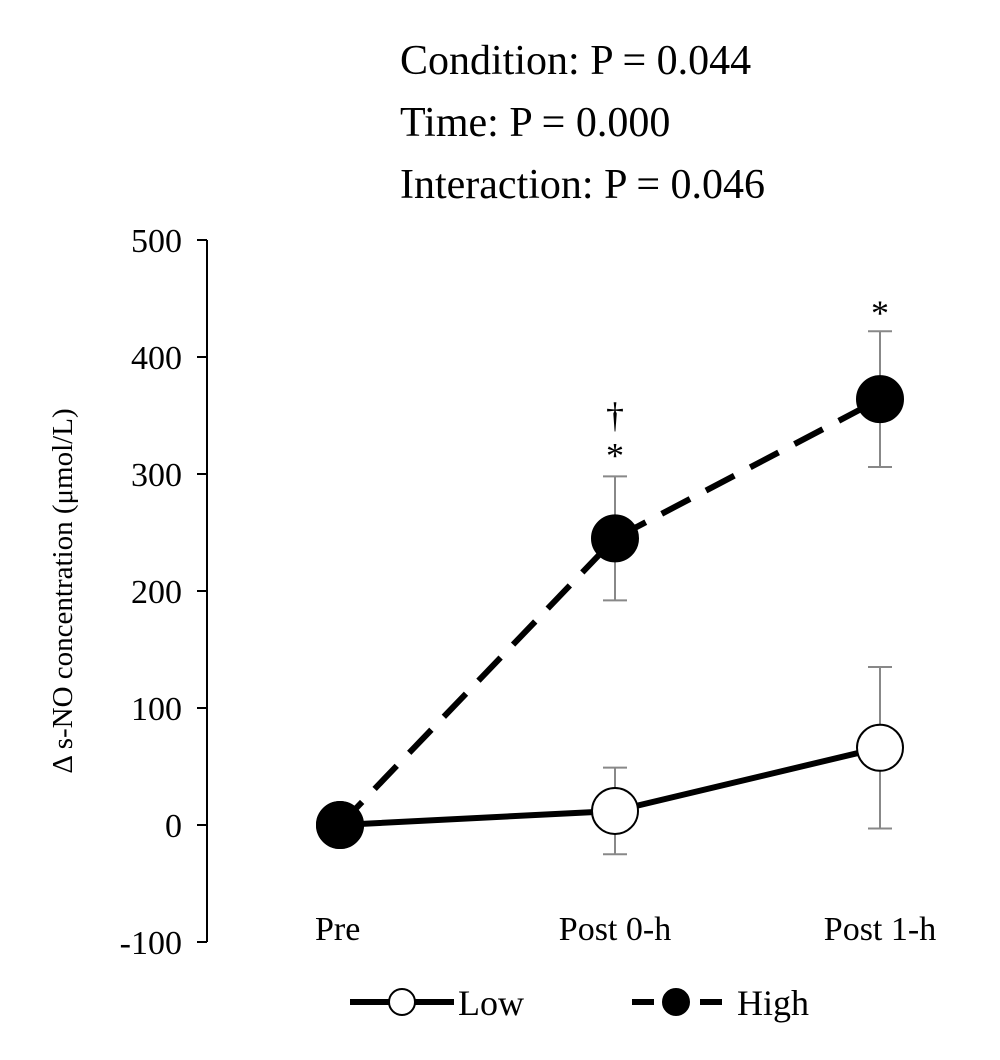 Image resolution: width=1000 pixels, height=1060 pixels. Describe the element at coordinates (583, 185) in the screenshot. I see `stats-interaction: Interaction: P = 0.046` at that location.